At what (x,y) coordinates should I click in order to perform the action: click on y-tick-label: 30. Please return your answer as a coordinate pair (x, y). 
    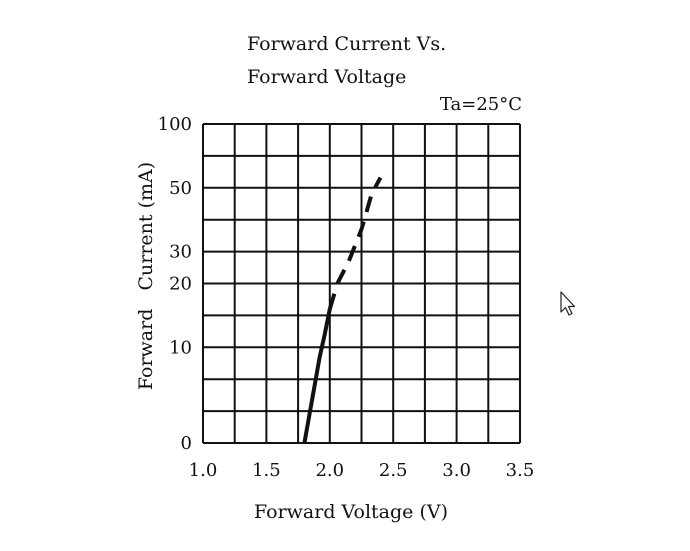
    Looking at the image, I should click on (180, 252).